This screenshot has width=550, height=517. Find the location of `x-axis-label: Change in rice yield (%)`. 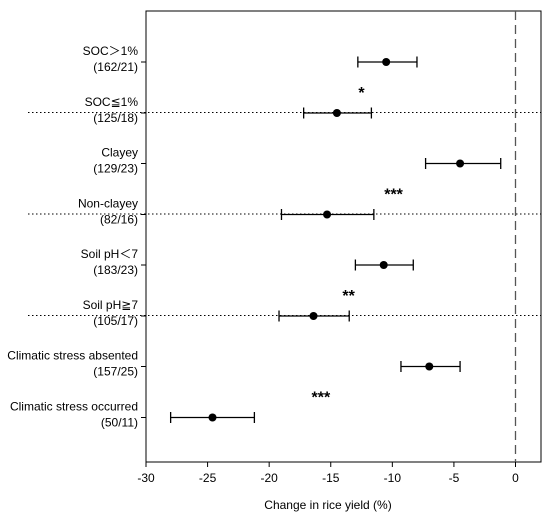

x-axis-label: Change in rice yield (%) is located at coordinates (327, 505).